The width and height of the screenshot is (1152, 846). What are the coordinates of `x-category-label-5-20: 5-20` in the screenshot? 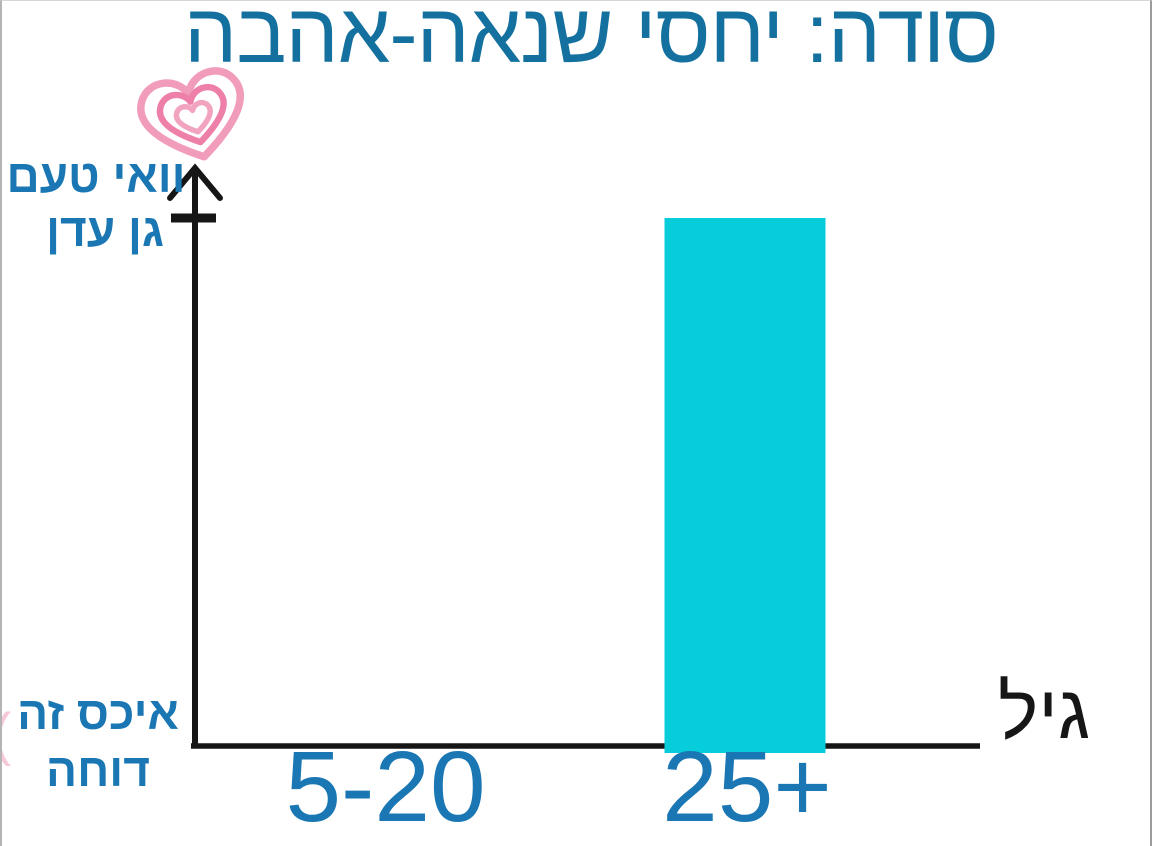 It's located at (385, 787).